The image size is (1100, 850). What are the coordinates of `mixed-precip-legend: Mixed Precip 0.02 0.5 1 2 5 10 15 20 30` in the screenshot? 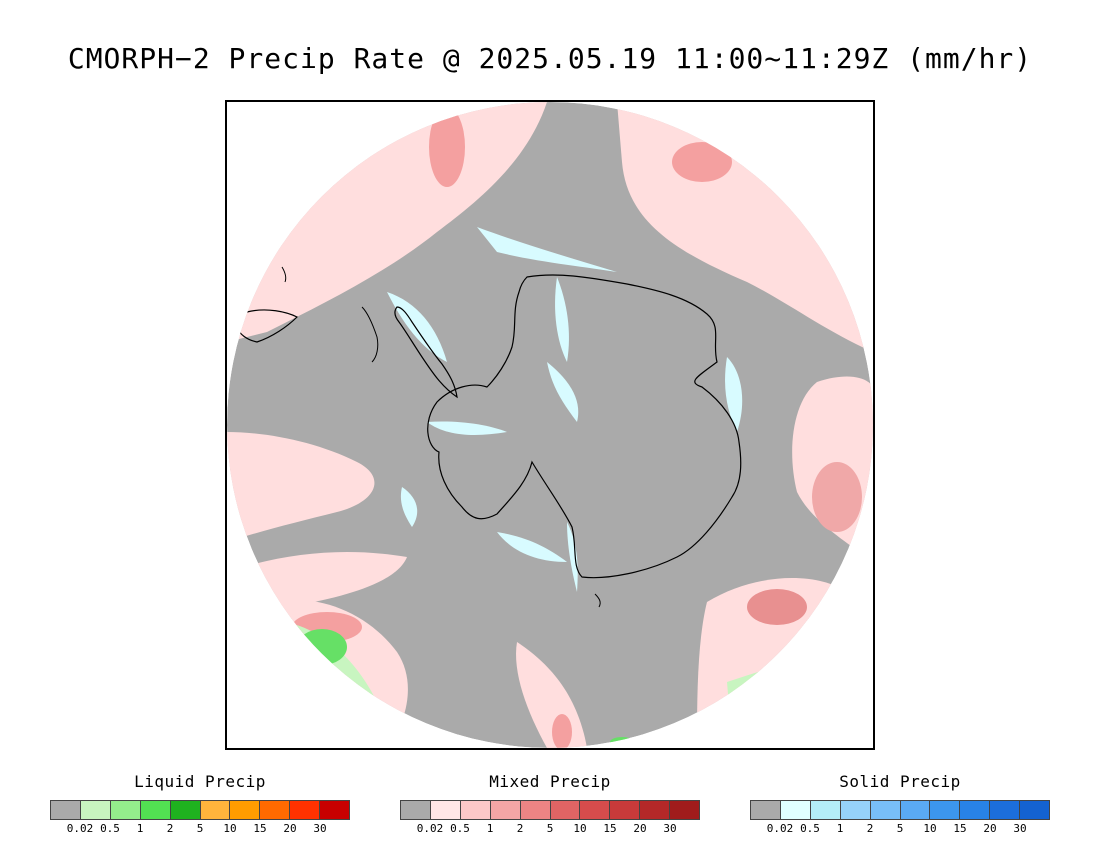 It's located at (550, 804).